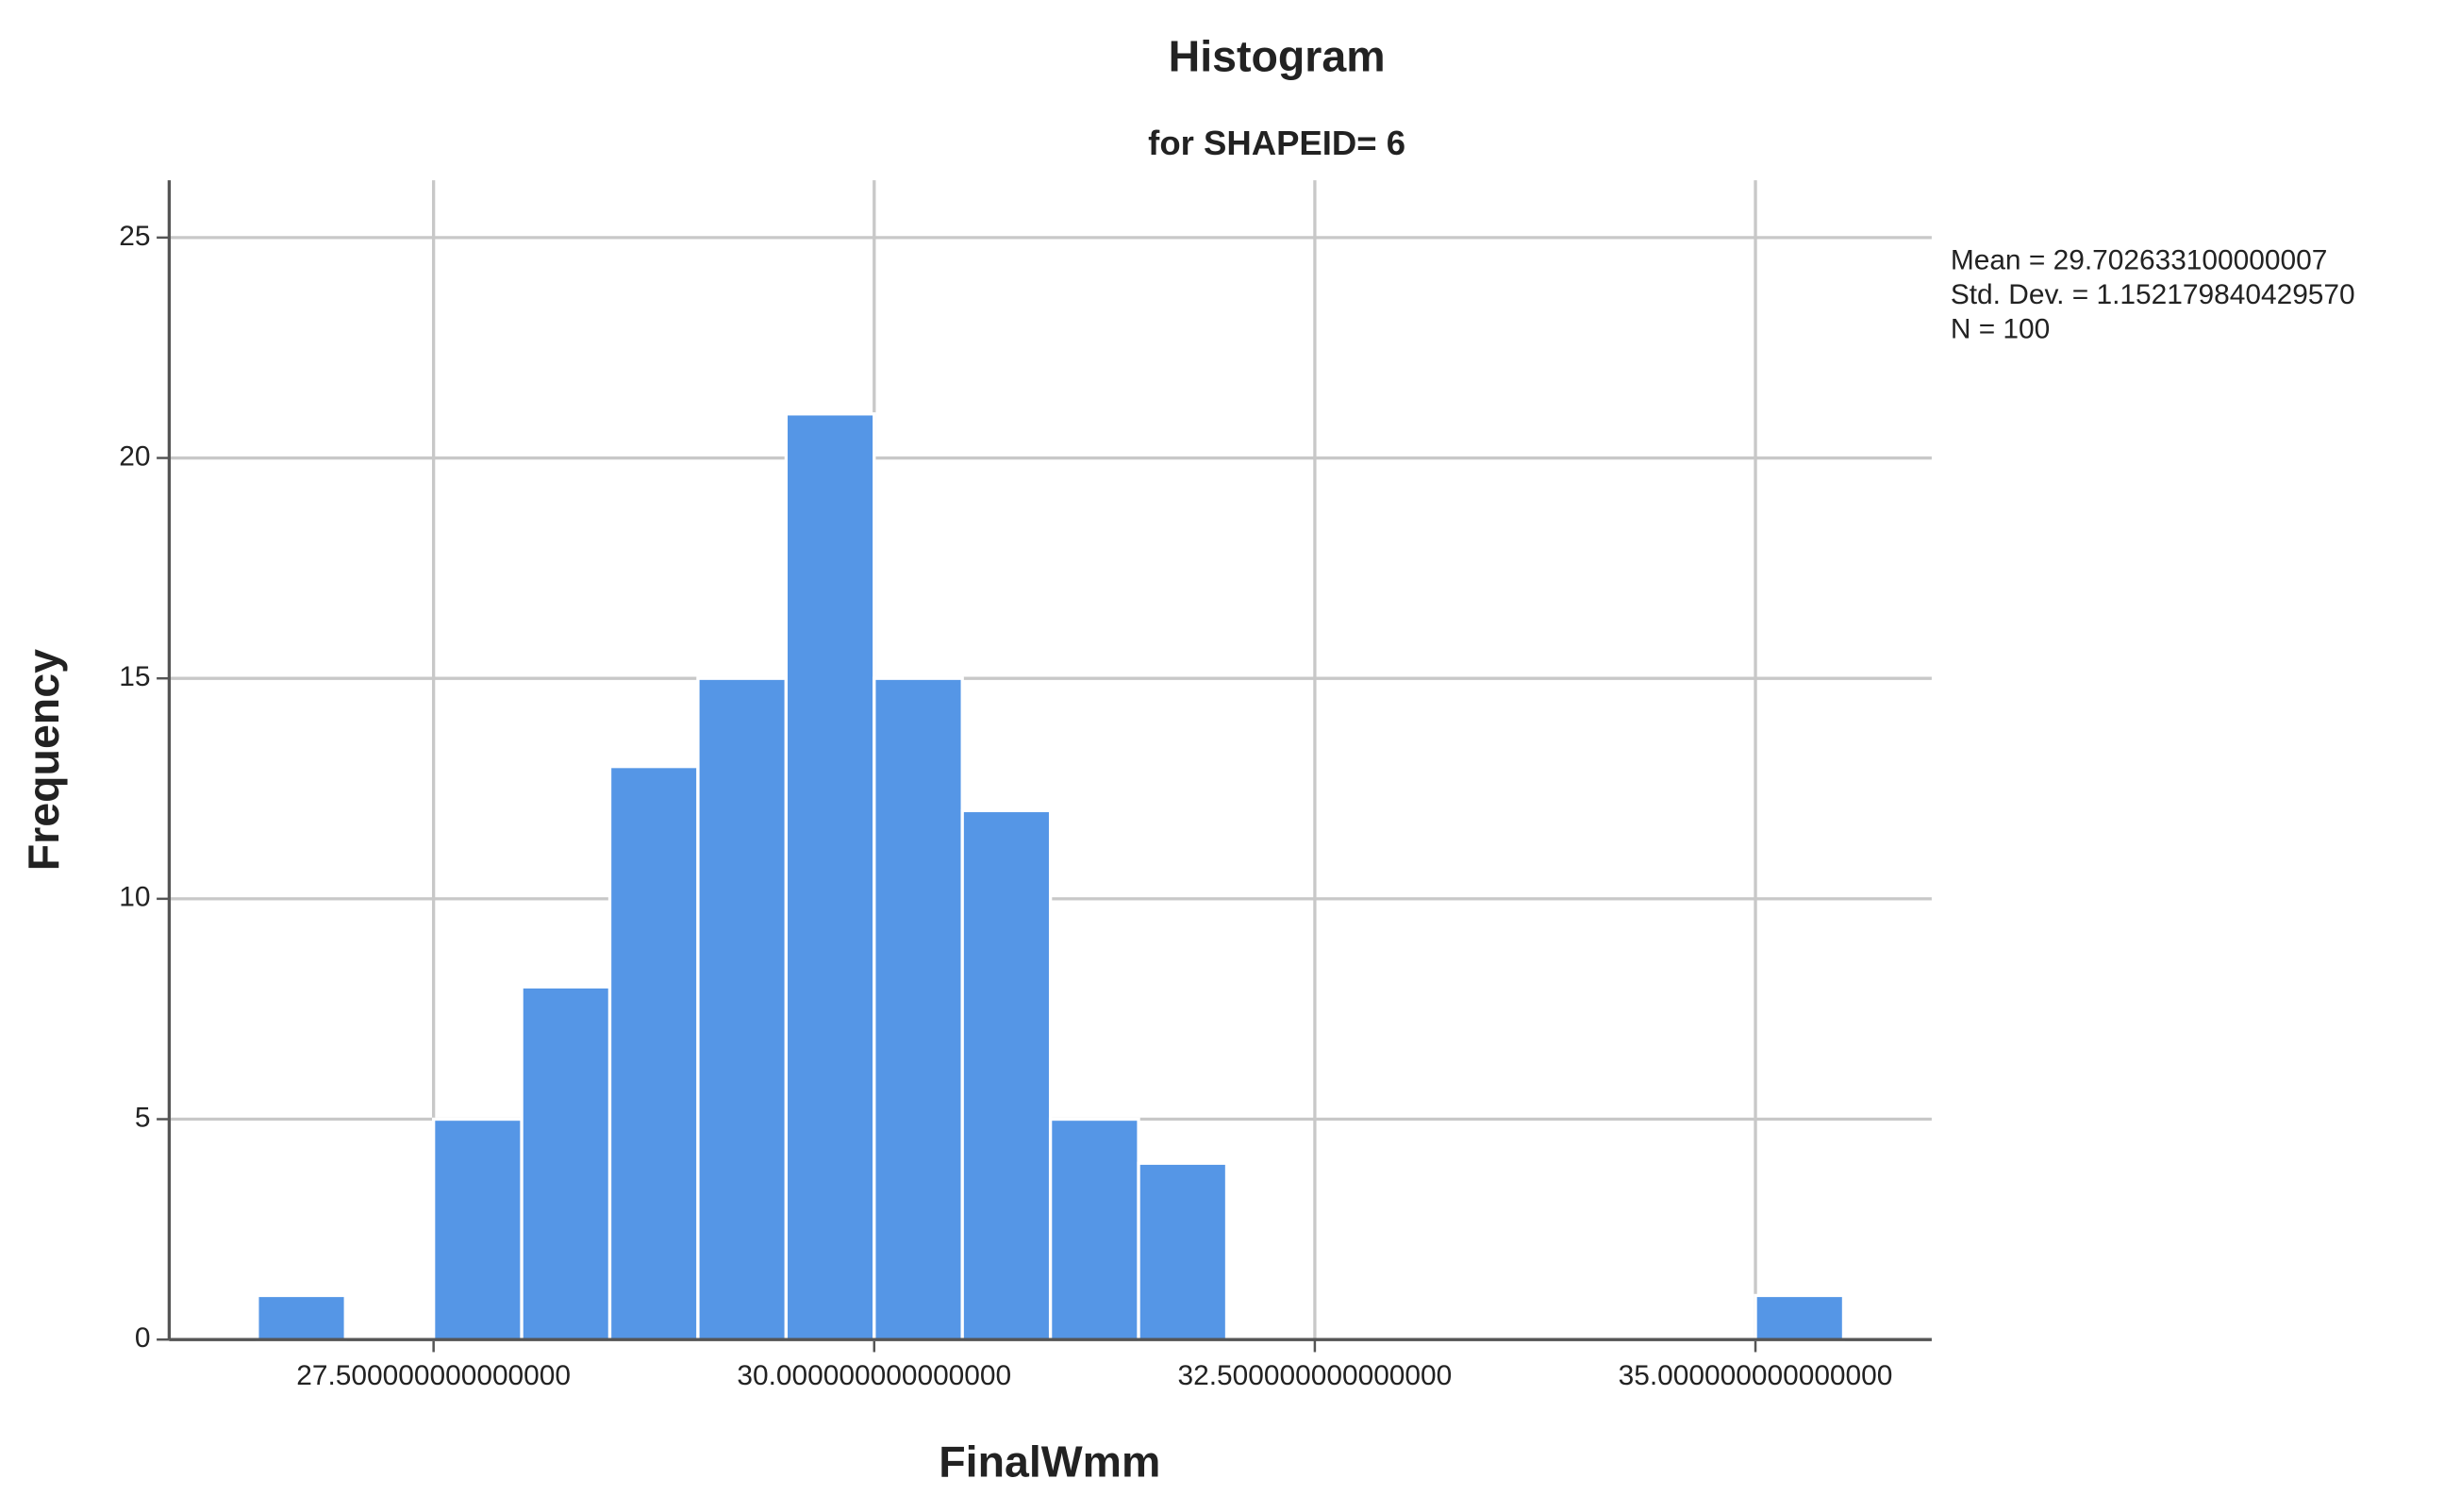 This screenshot has width=2444, height=1512. What do you see at coordinates (1276, 143) in the screenshot?
I see `chart-subtitle: for SHAPEID= 6` at bounding box center [1276, 143].